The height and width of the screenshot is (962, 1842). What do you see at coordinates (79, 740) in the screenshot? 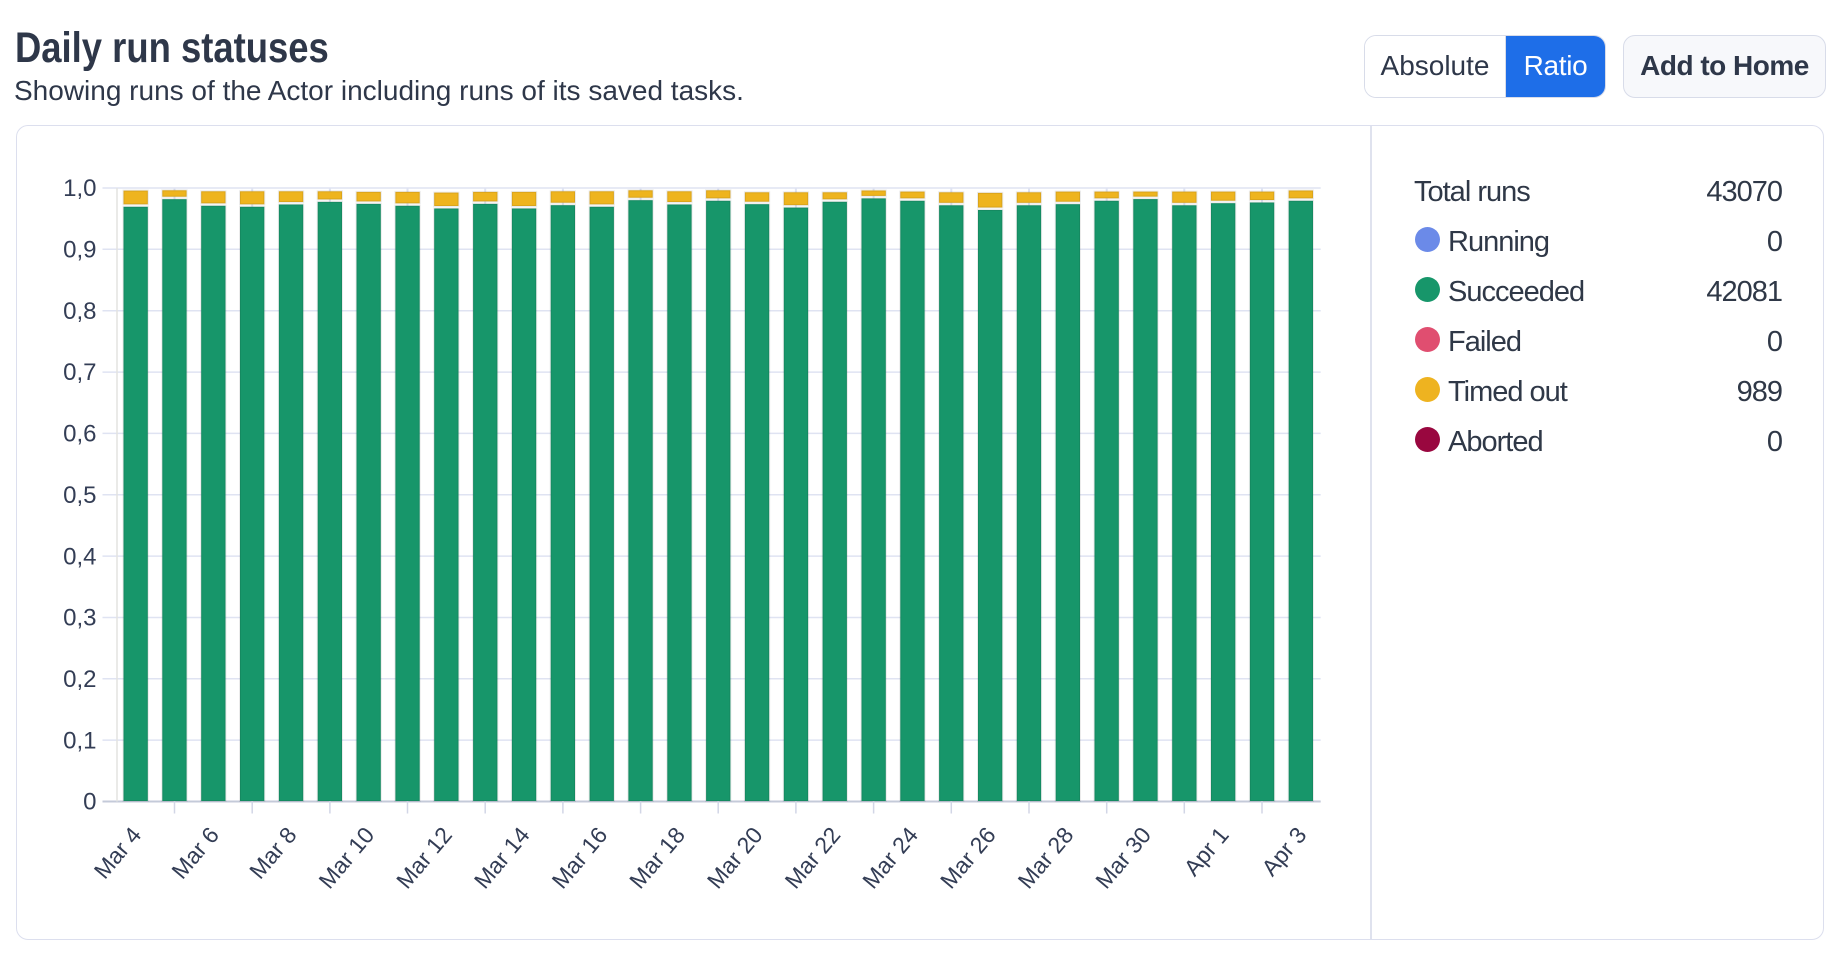
I see `svg-text: 0,1` at bounding box center [79, 740].